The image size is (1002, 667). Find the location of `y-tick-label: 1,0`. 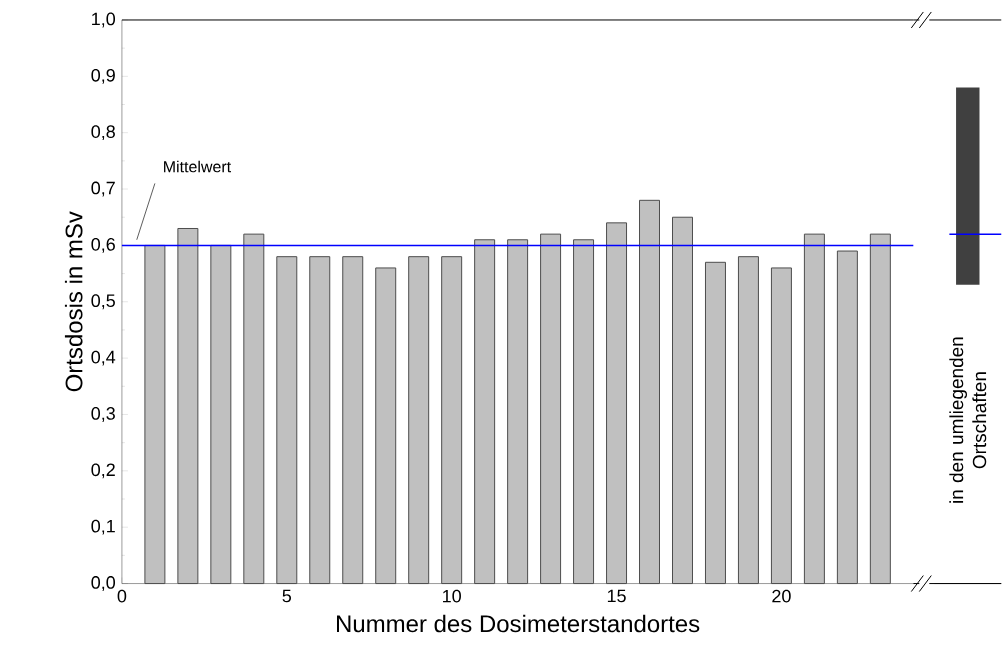

y-tick-label: 1,0 is located at coordinates (104, 20).